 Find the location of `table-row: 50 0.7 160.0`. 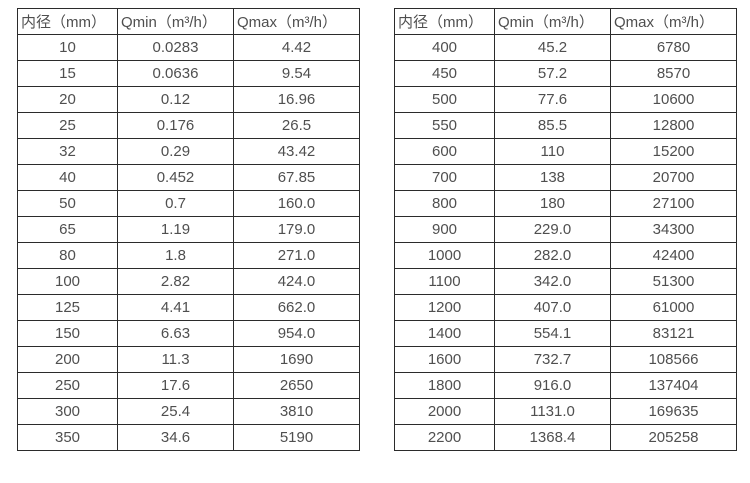

table-row: 50 0.7 160.0 is located at coordinates (188, 203).